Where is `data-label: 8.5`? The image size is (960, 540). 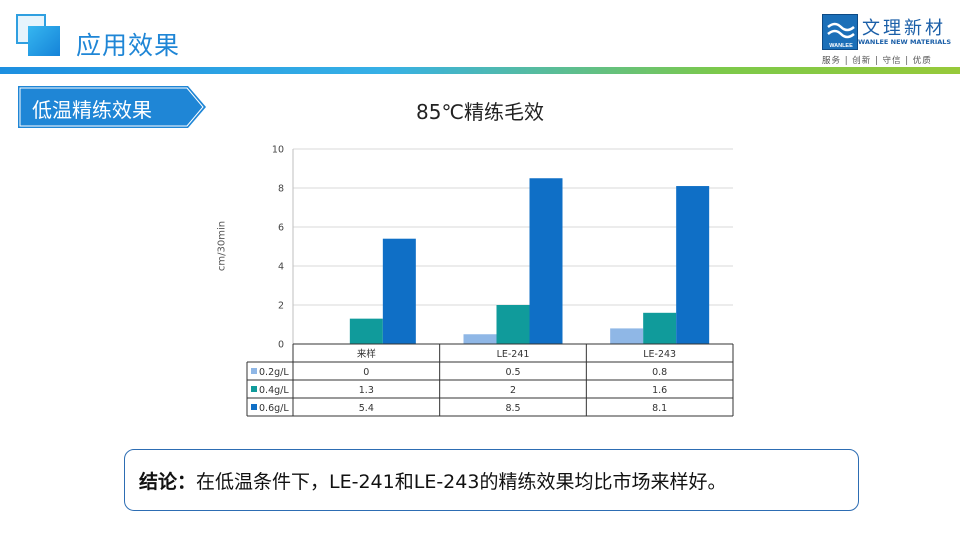 data-label: 8.5 is located at coordinates (512, 408).